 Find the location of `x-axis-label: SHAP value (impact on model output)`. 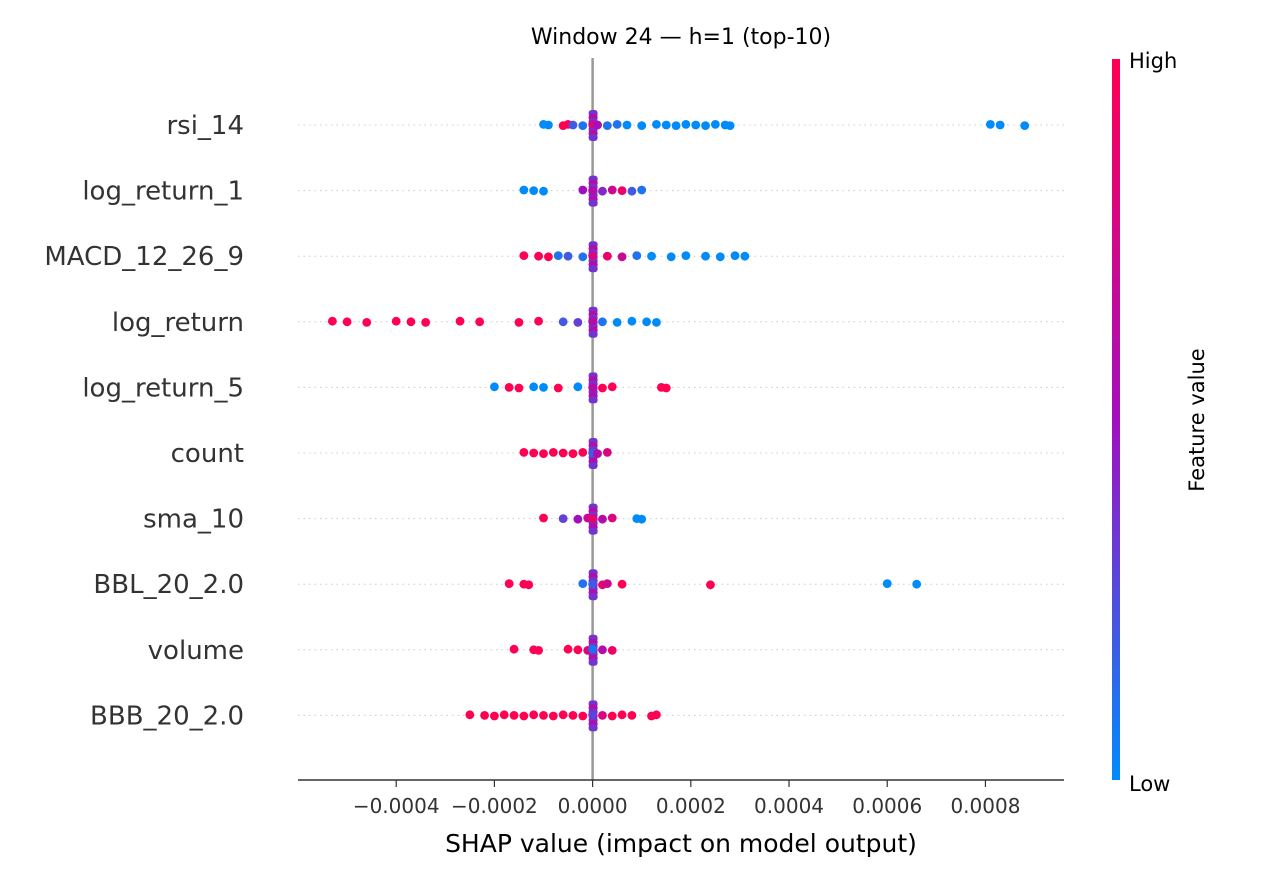

x-axis-label: SHAP value (impact on model output) is located at coordinates (681, 843).